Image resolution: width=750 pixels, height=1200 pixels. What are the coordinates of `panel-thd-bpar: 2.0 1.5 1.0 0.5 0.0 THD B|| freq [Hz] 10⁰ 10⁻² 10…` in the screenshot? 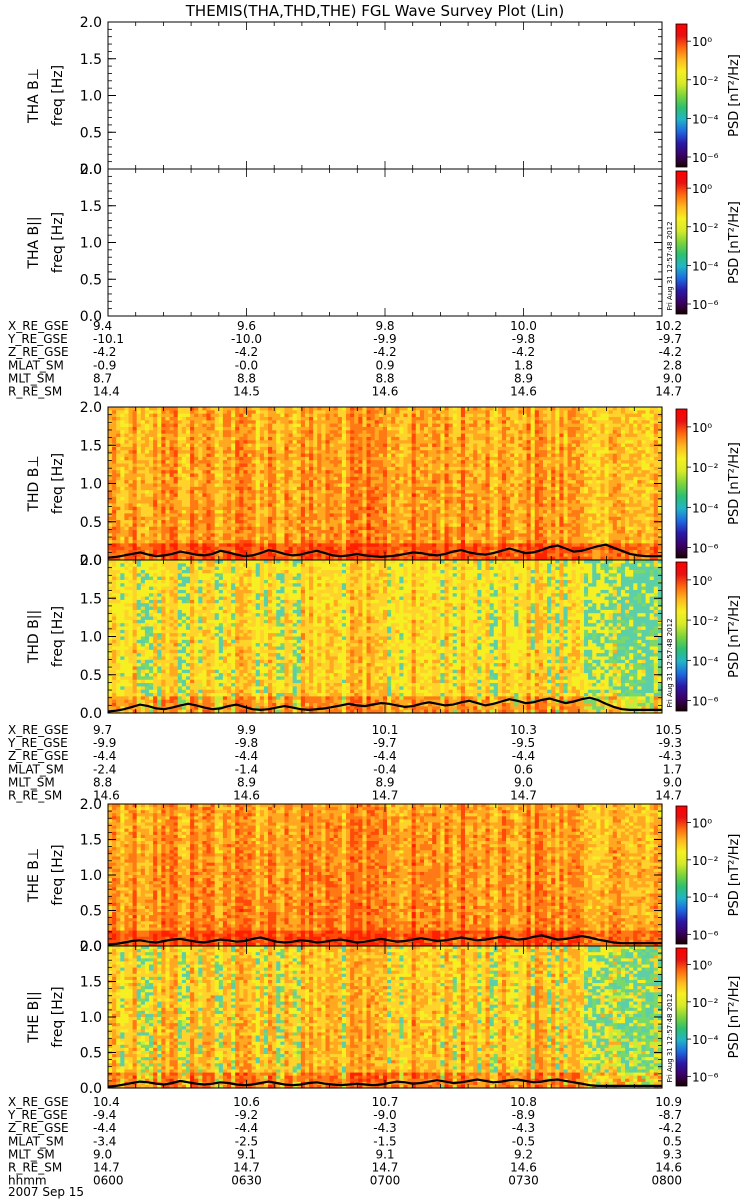 It's located at (384, 637).